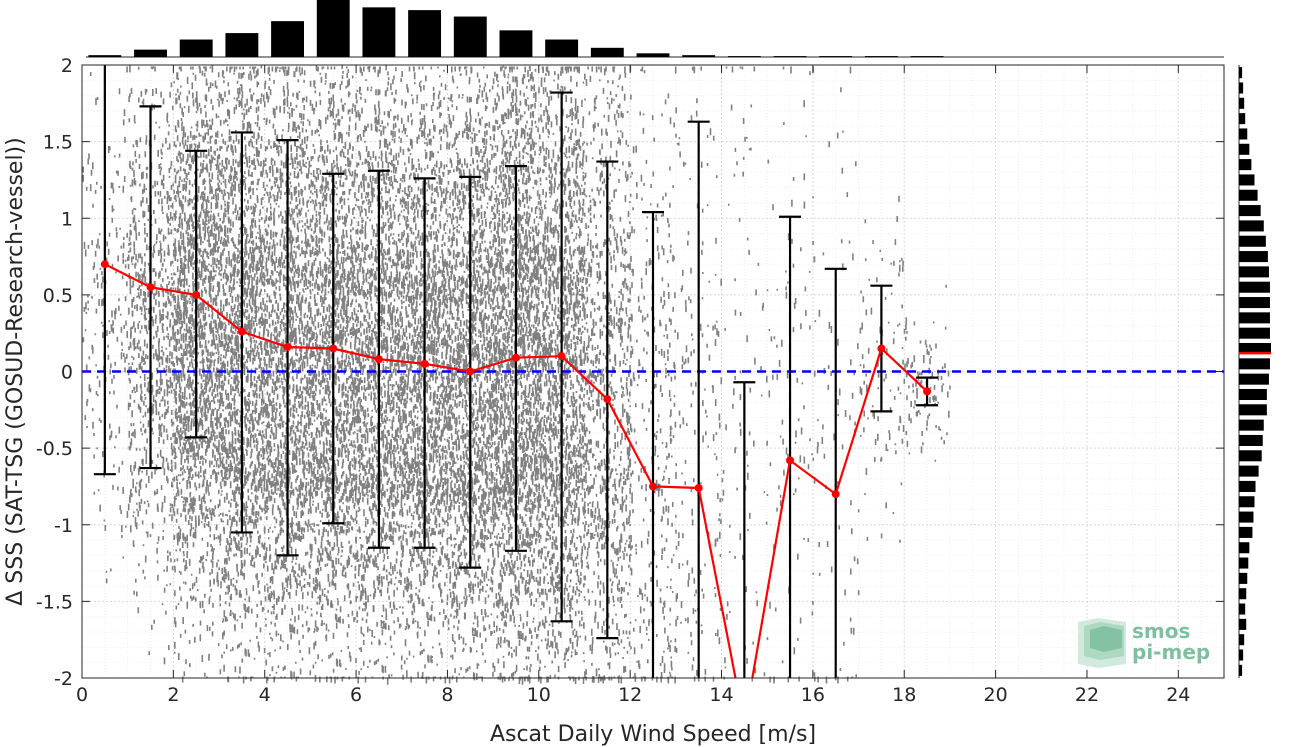 The height and width of the screenshot is (747, 1299). I want to click on y-axis-label: Δ SSS (SAT-TSG (GOSUD-Research-vessel)), so click(15, 371).